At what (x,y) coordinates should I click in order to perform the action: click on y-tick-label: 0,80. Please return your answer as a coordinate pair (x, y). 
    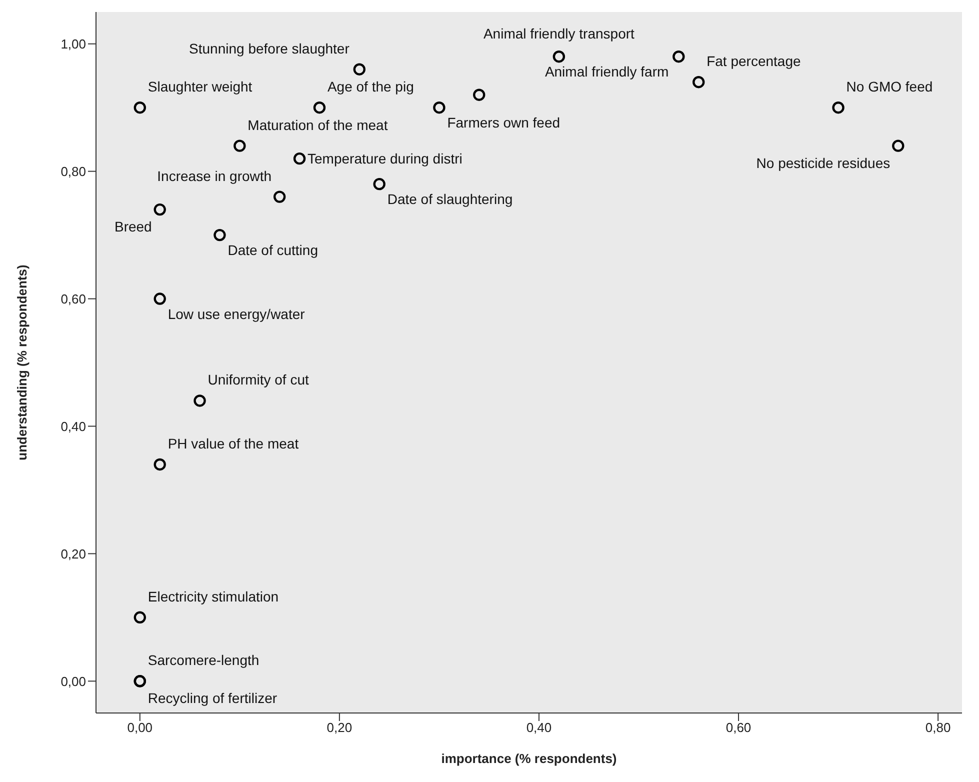
    Looking at the image, I should click on (73, 171).